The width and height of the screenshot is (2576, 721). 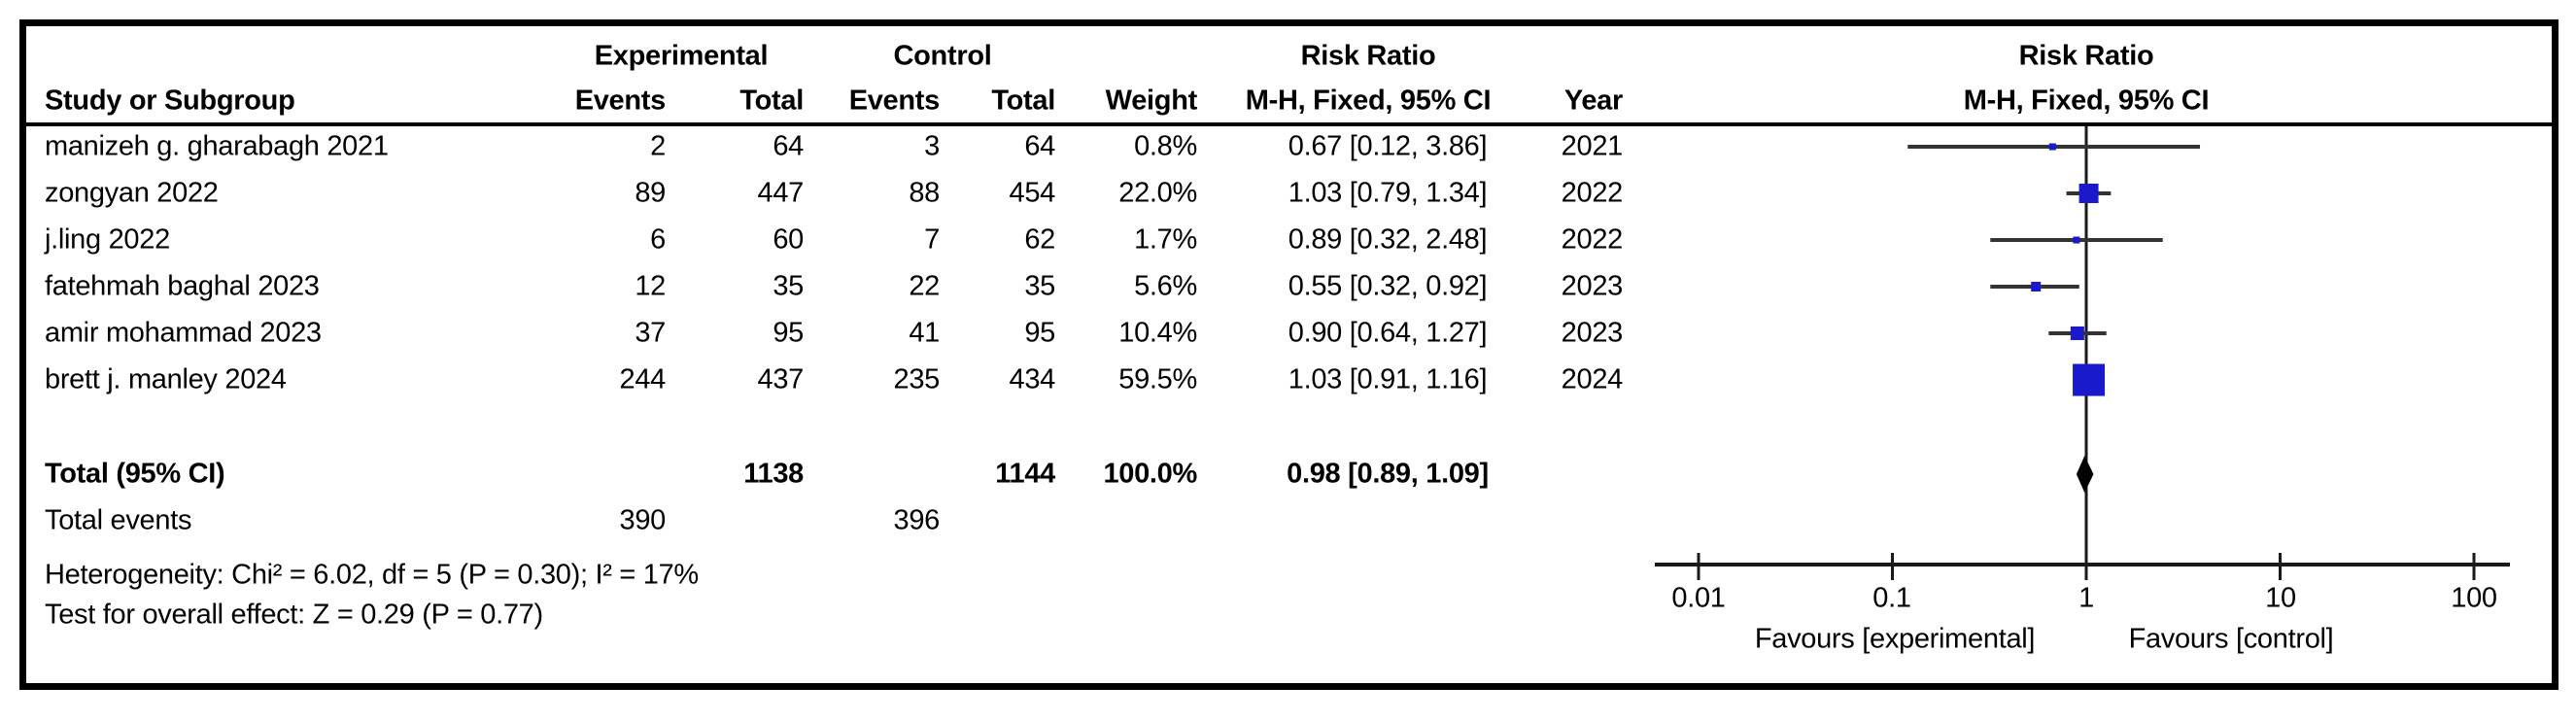 What do you see at coordinates (135, 474) in the screenshot?
I see `total-row-label: Total (95% CI)` at bounding box center [135, 474].